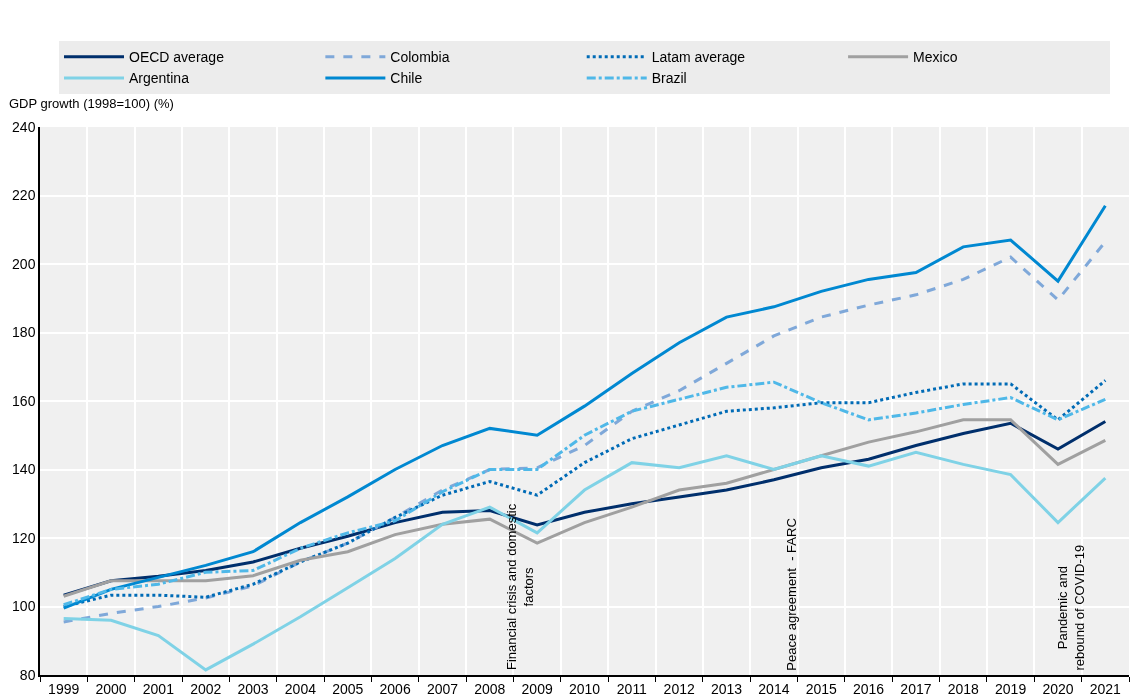  I want to click on x-tick-label: 2001, so click(158, 688).